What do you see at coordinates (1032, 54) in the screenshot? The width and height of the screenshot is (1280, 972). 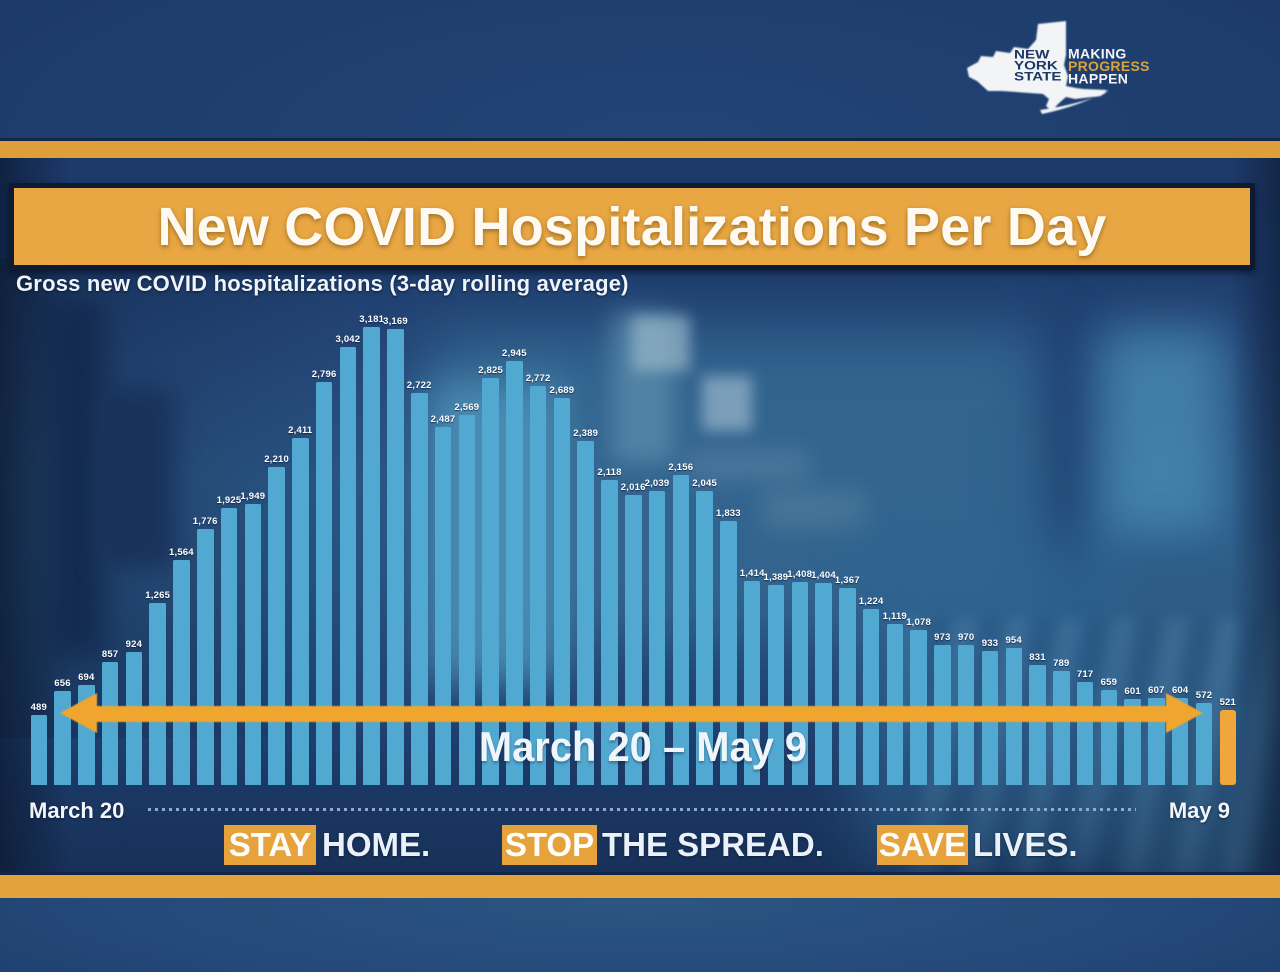 I see `svg-text: NEW` at bounding box center [1032, 54].